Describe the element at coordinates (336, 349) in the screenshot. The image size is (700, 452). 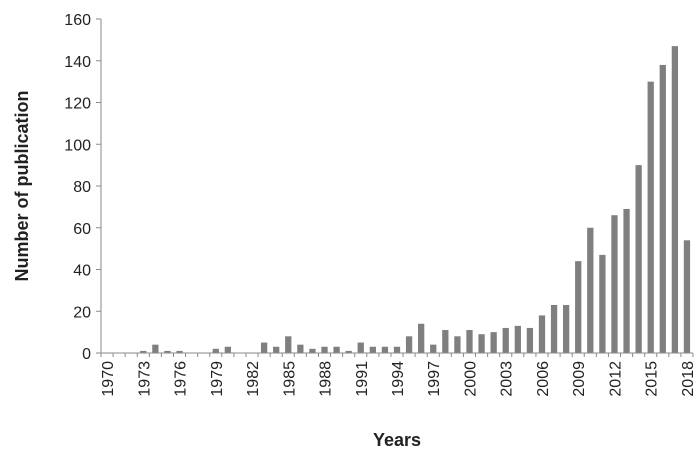
I see `bar-1989` at that location.